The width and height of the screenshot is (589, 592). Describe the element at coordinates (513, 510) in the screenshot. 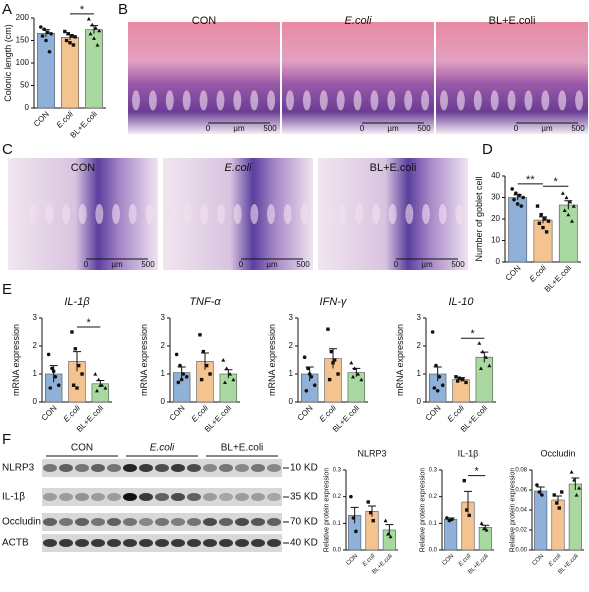

I see `y-axis-label: Relative protein expression` at that location.